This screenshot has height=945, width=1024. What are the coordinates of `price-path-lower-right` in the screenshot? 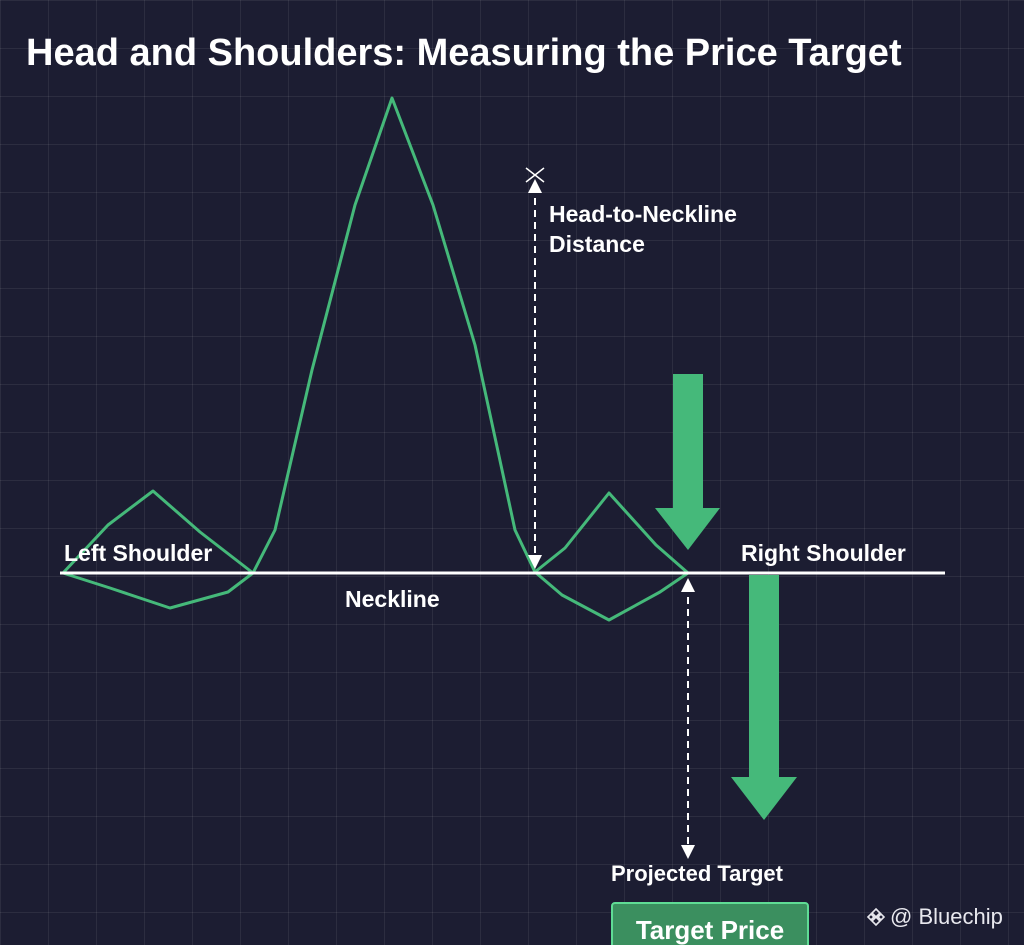 It's located at (611, 596).